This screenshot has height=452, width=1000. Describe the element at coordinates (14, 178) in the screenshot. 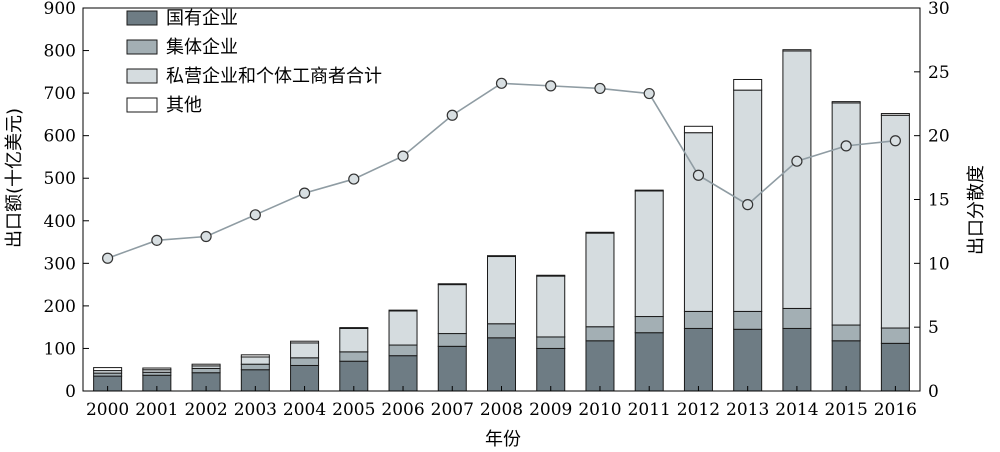

I see `y-axis-title: 出口额(十亿美元)` at that location.